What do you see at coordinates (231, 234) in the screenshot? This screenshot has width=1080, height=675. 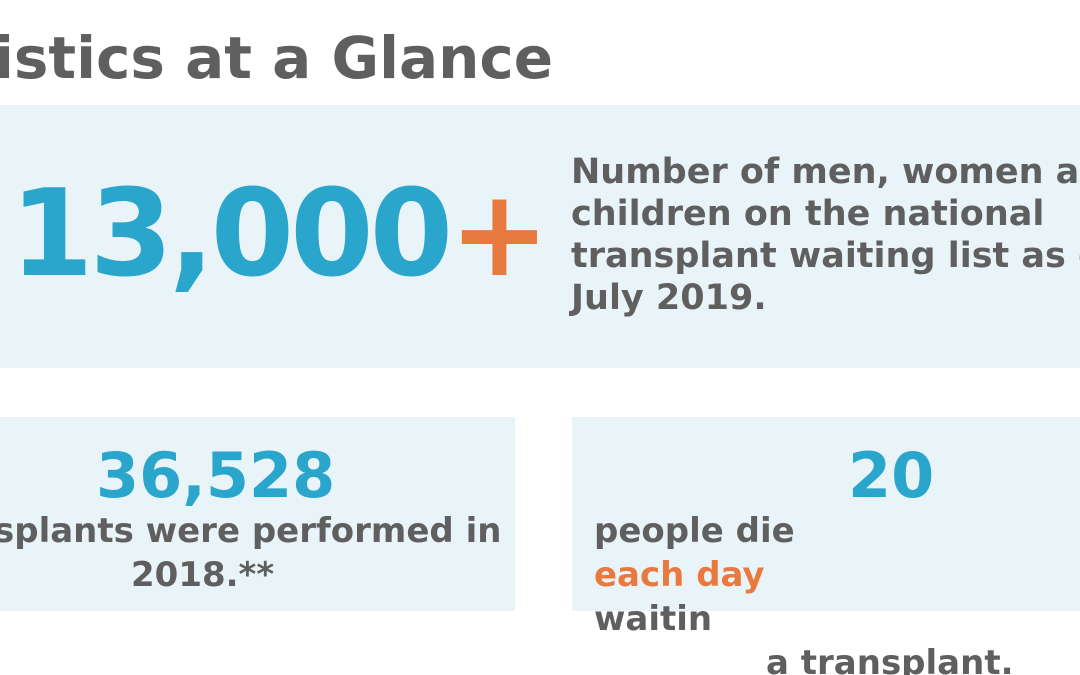 I see `waiting-list-number-value: 13,000` at bounding box center [231, 234].